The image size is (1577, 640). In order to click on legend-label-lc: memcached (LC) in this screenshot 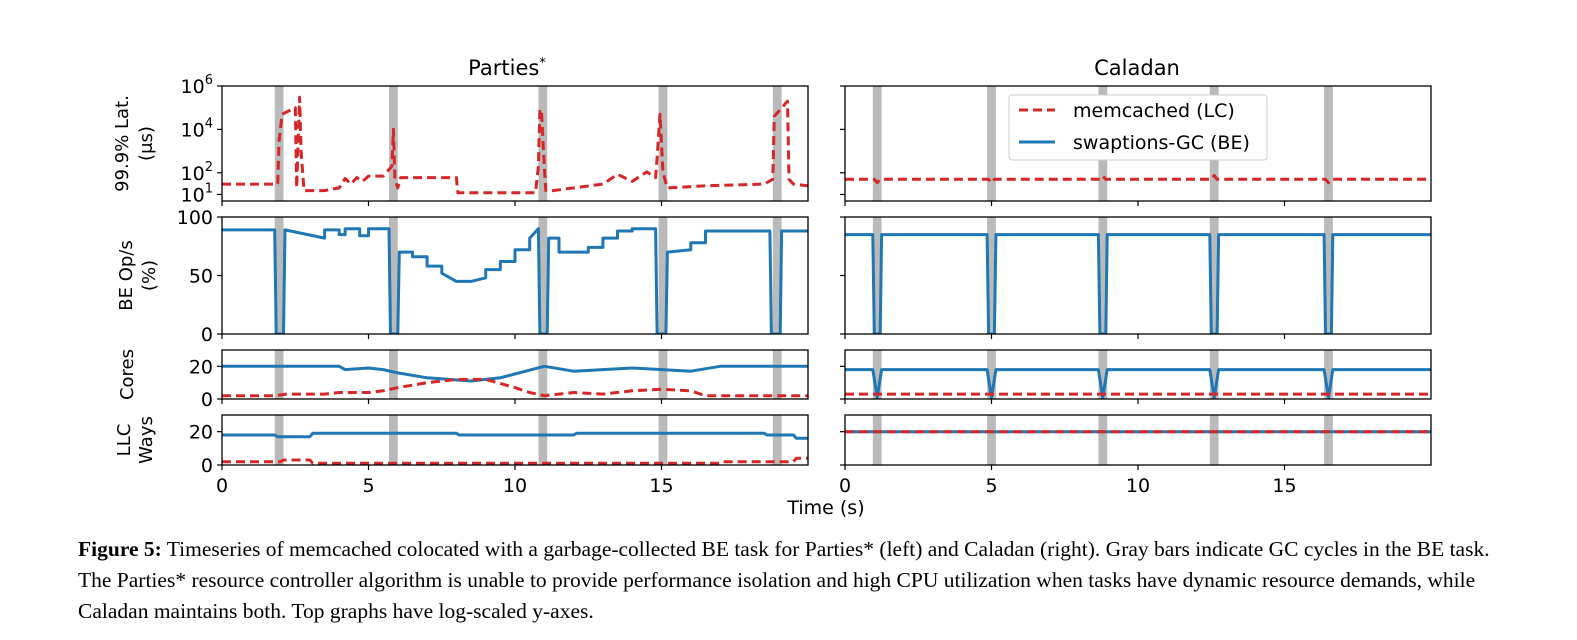, I will do `click(1154, 111)`.